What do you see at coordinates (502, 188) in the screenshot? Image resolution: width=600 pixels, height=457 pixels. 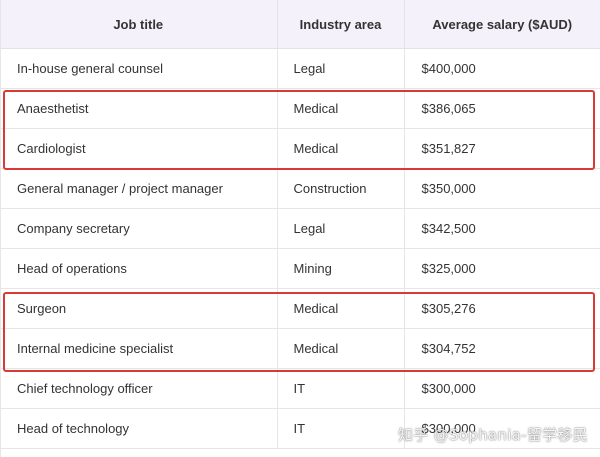 I see `salary-cell: $350,000` at bounding box center [502, 188].